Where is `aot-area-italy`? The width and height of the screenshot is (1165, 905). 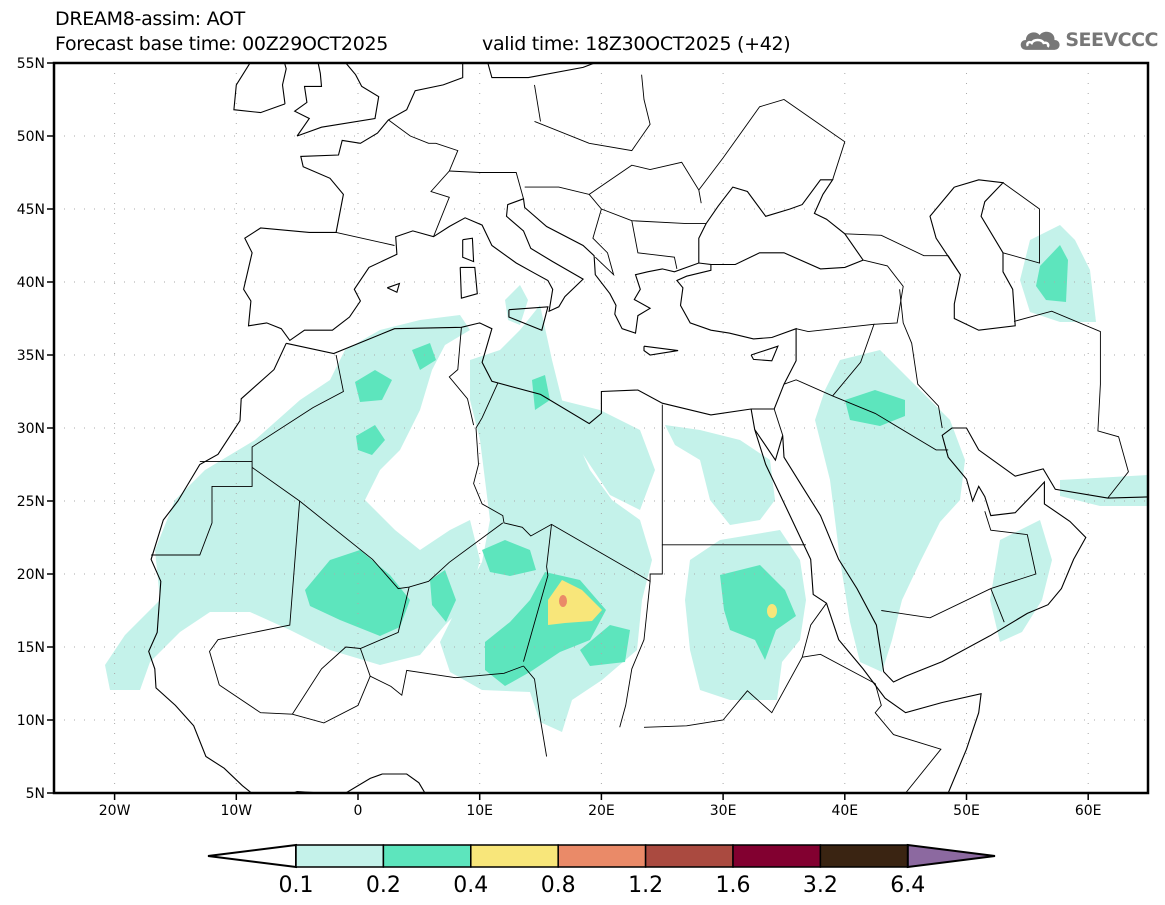
aot-area-italy is located at coordinates (516, 305).